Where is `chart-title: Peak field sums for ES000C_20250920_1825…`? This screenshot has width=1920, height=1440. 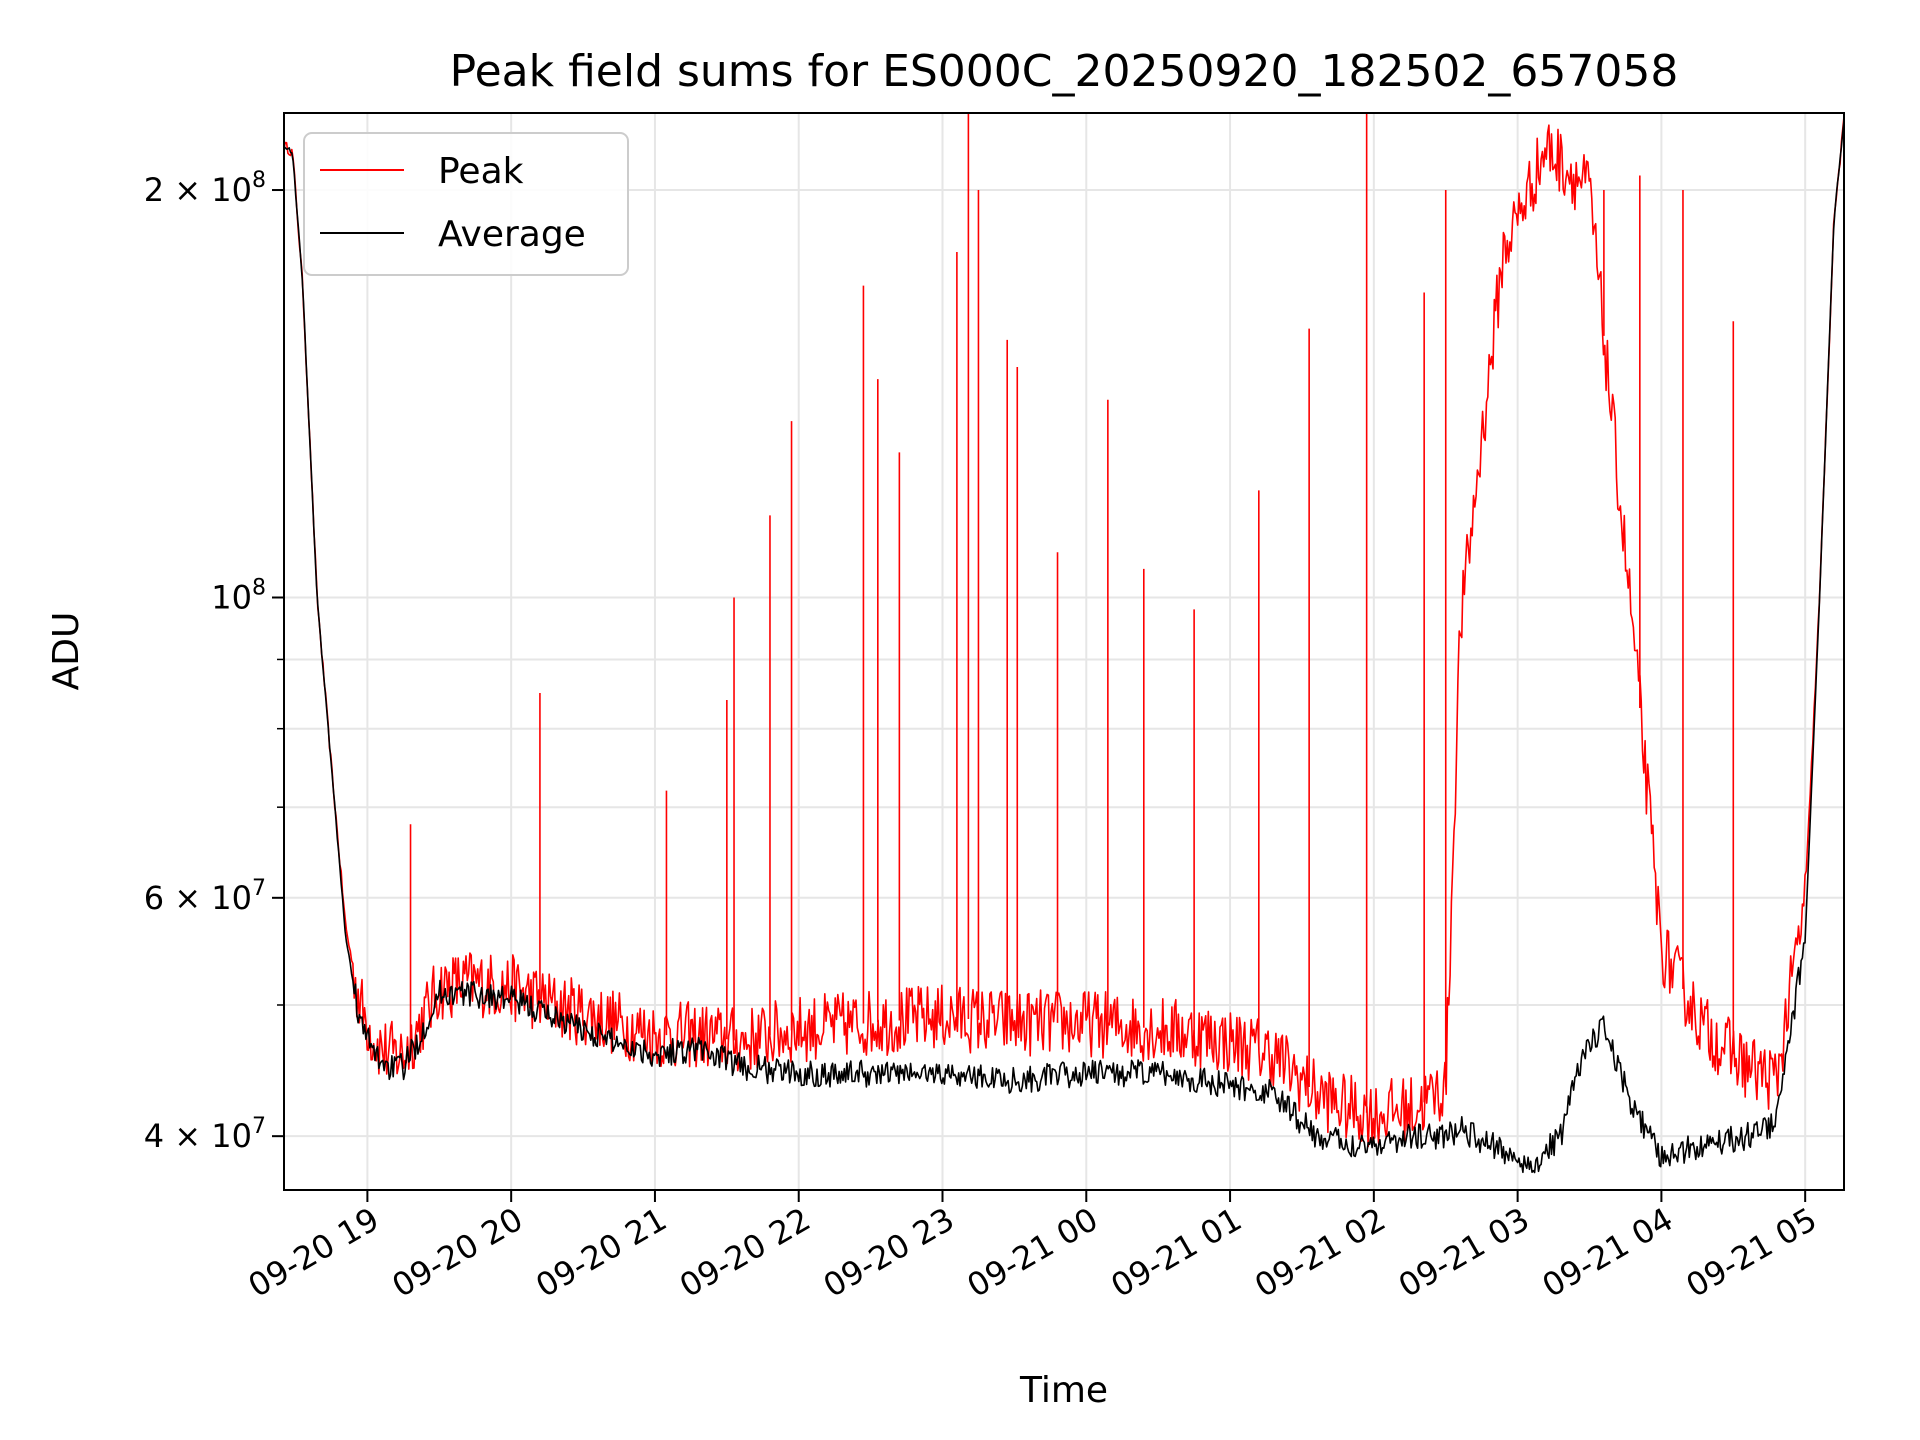
chart-title: Peak field sums for ES000C_20250920_1825… is located at coordinates (1064, 71).